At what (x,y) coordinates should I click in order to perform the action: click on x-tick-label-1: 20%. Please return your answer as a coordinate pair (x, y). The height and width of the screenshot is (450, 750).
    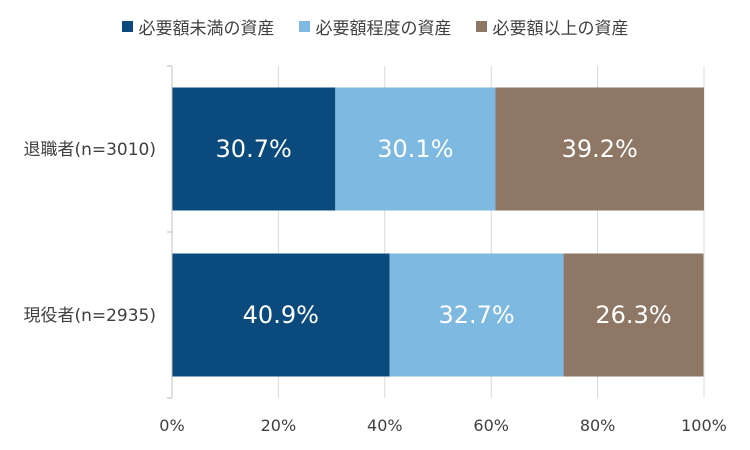
    Looking at the image, I should click on (279, 425).